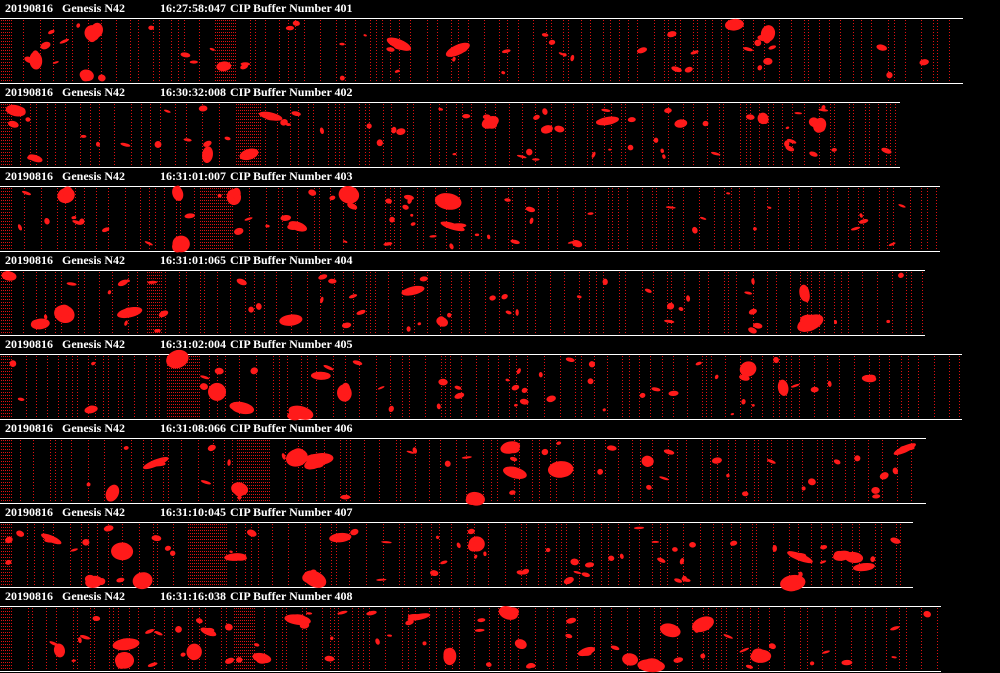  I want to click on strip-time: 16:31:16:038, so click(193, 596).